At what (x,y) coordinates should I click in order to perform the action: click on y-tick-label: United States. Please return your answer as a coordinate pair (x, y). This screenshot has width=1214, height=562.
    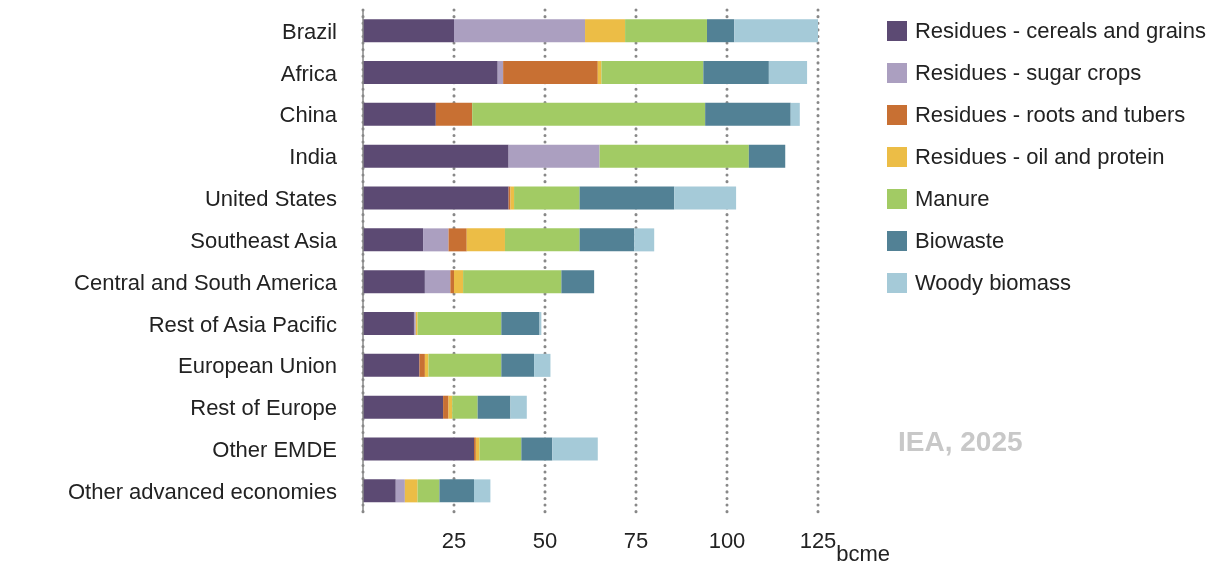
    Looking at the image, I should click on (270, 199).